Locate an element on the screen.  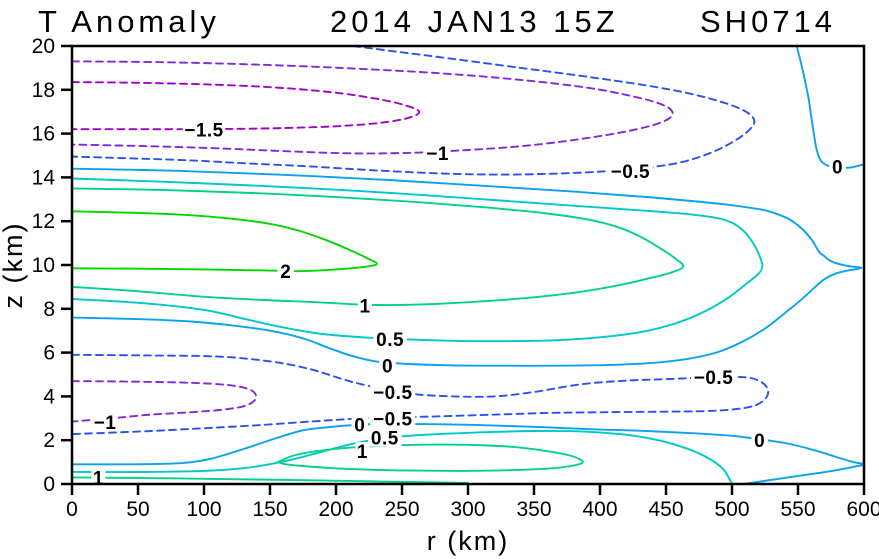
contour-label: 2 is located at coordinates (285, 272).